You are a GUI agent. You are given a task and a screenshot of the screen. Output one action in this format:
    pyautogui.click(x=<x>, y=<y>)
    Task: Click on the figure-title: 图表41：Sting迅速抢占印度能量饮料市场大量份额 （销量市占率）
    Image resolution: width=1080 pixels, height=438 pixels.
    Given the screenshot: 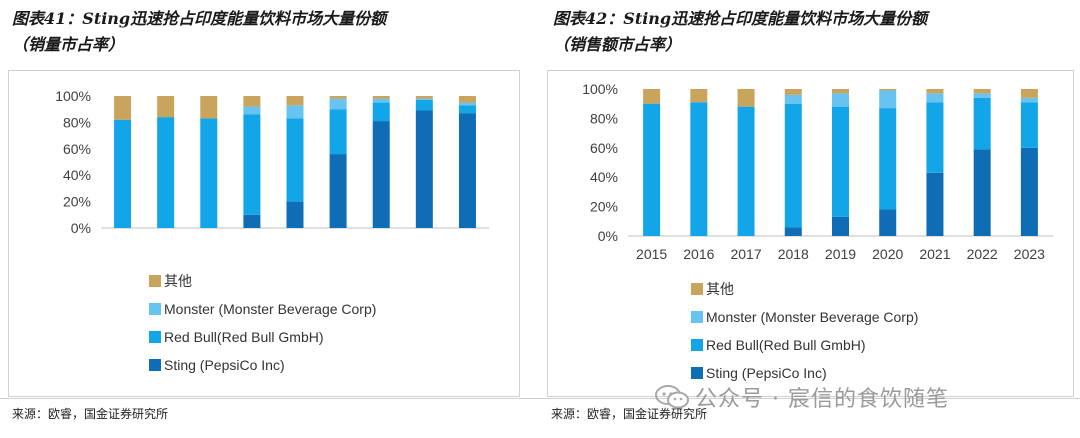 What is the action you would take?
    pyautogui.click(x=272, y=32)
    